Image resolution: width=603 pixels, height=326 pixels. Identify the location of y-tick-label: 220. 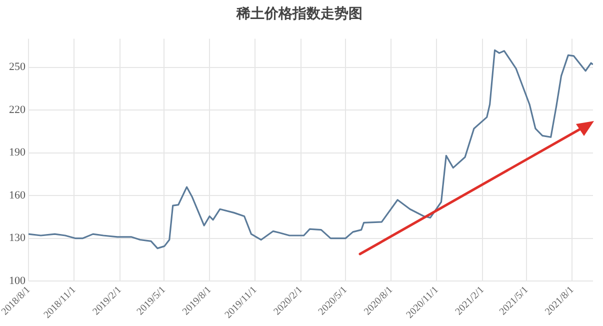
(17, 110).